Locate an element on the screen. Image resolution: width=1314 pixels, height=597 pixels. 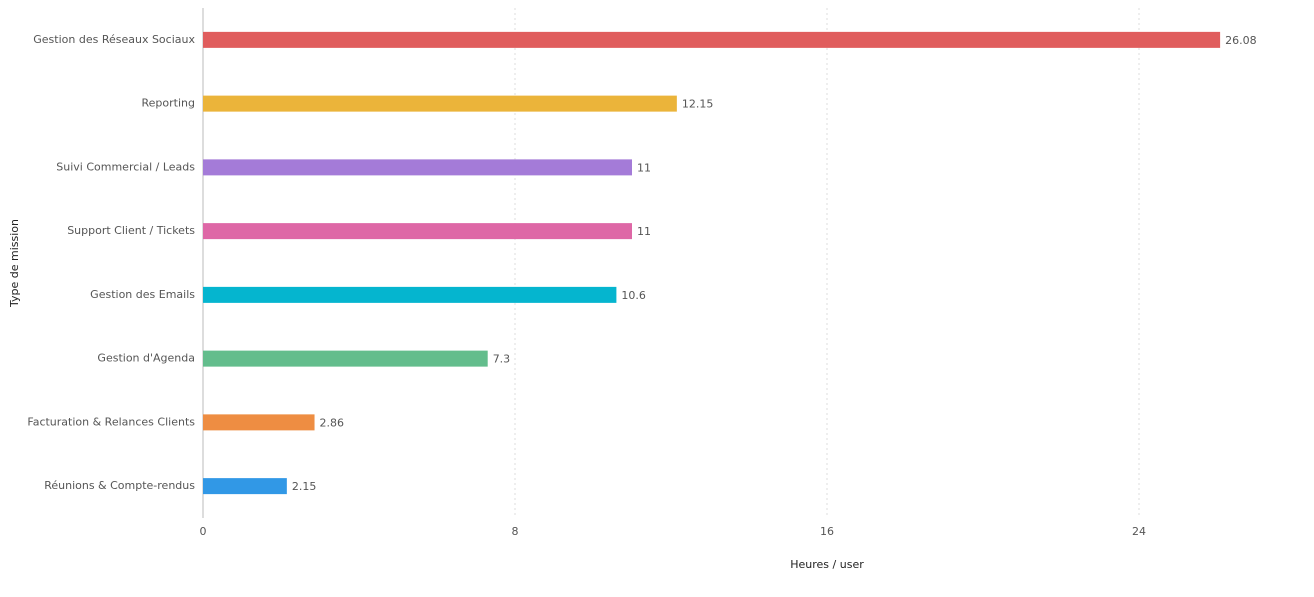
x-axis-title: Heures / user is located at coordinates (827, 564).